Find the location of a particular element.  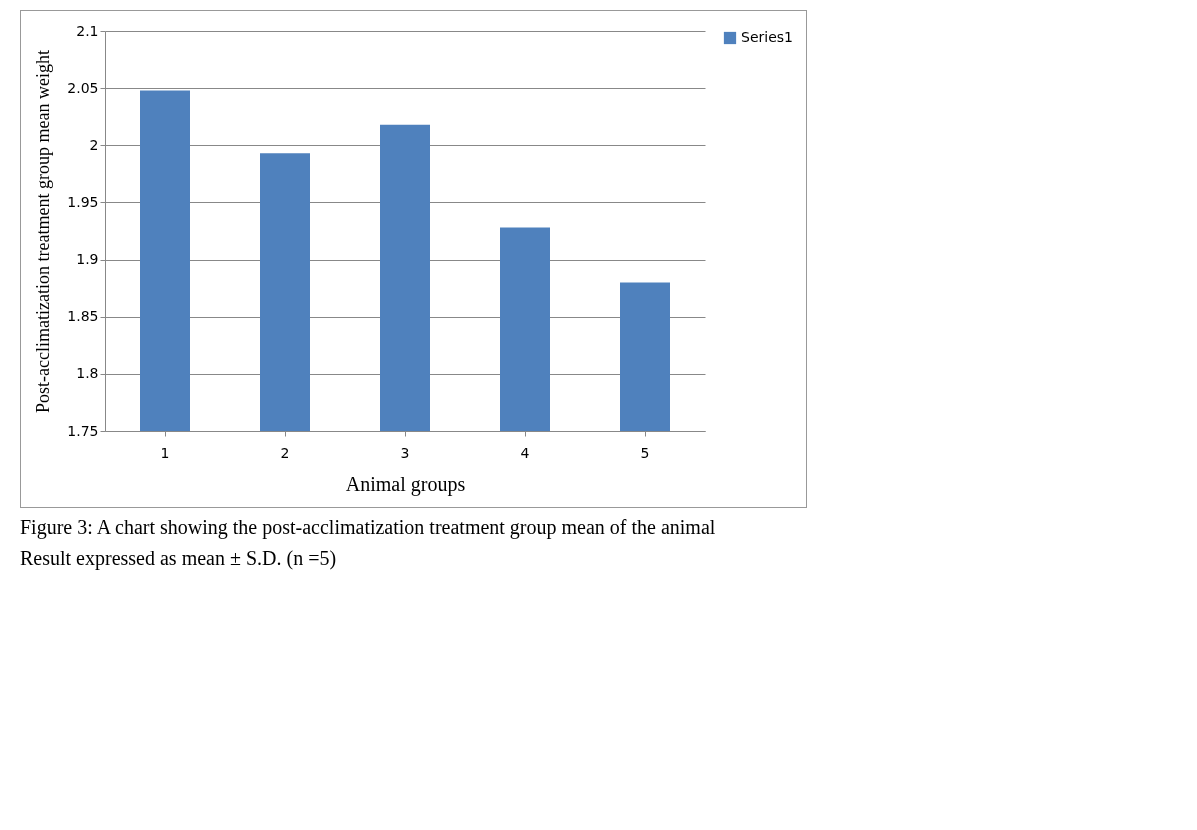

y-tick-label: 2 is located at coordinates (94, 144).